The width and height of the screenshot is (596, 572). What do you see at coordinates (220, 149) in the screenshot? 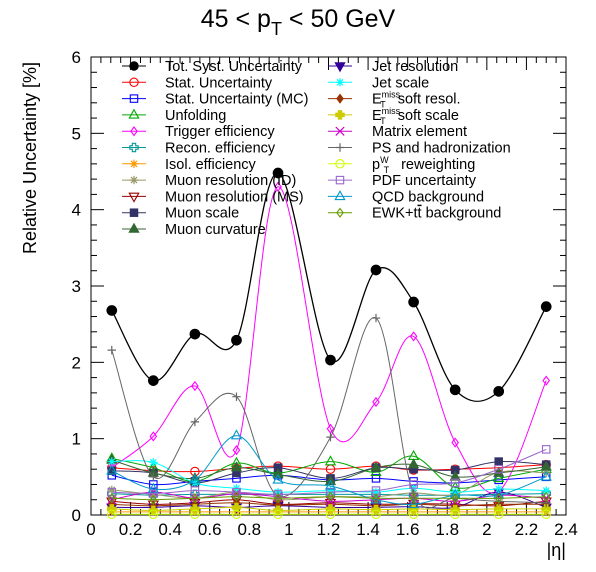
I see `legend-label: Recon. efficiency` at bounding box center [220, 149].